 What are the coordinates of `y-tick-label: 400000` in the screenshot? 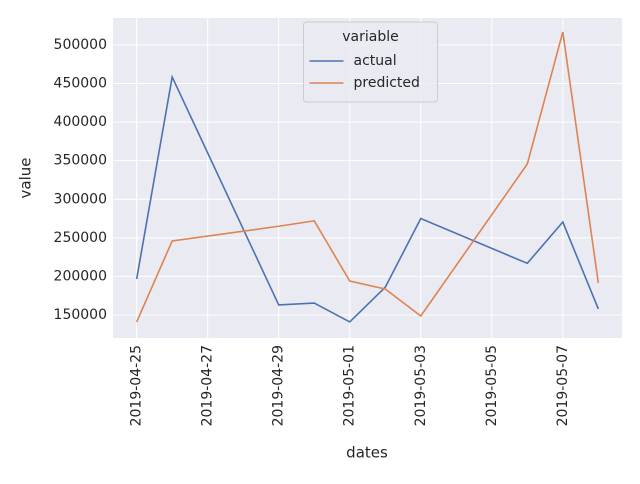 It's located at (80, 122).